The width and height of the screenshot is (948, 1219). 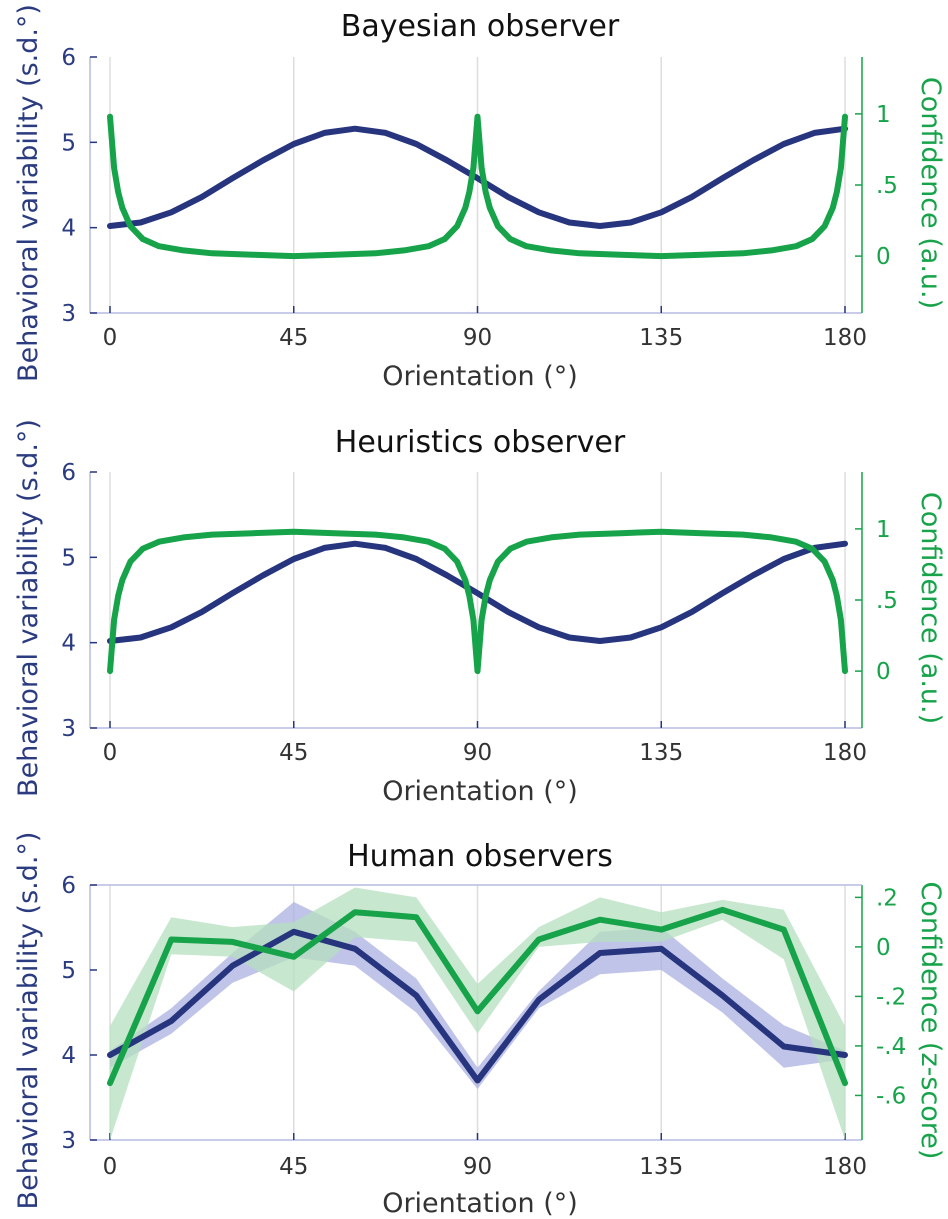 I want to click on y-right-tick-label: .2, so click(x=887, y=898).